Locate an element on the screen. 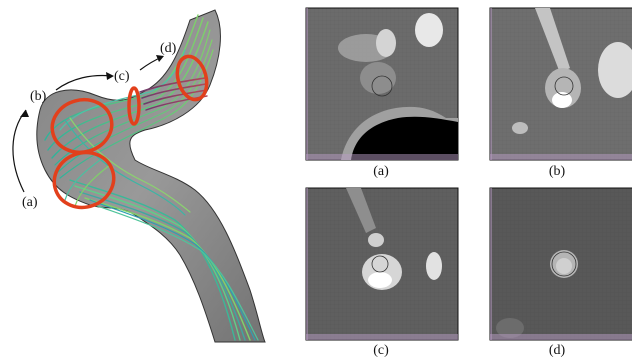 The width and height of the screenshot is (632, 362). label-d: (d) is located at coordinates (168, 48).